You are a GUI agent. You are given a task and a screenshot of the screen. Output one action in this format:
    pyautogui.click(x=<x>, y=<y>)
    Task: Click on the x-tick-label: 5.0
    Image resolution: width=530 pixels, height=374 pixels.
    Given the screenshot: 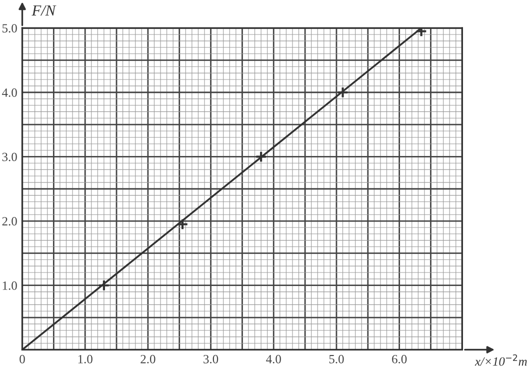 What is the action you would take?
    pyautogui.click(x=336, y=359)
    